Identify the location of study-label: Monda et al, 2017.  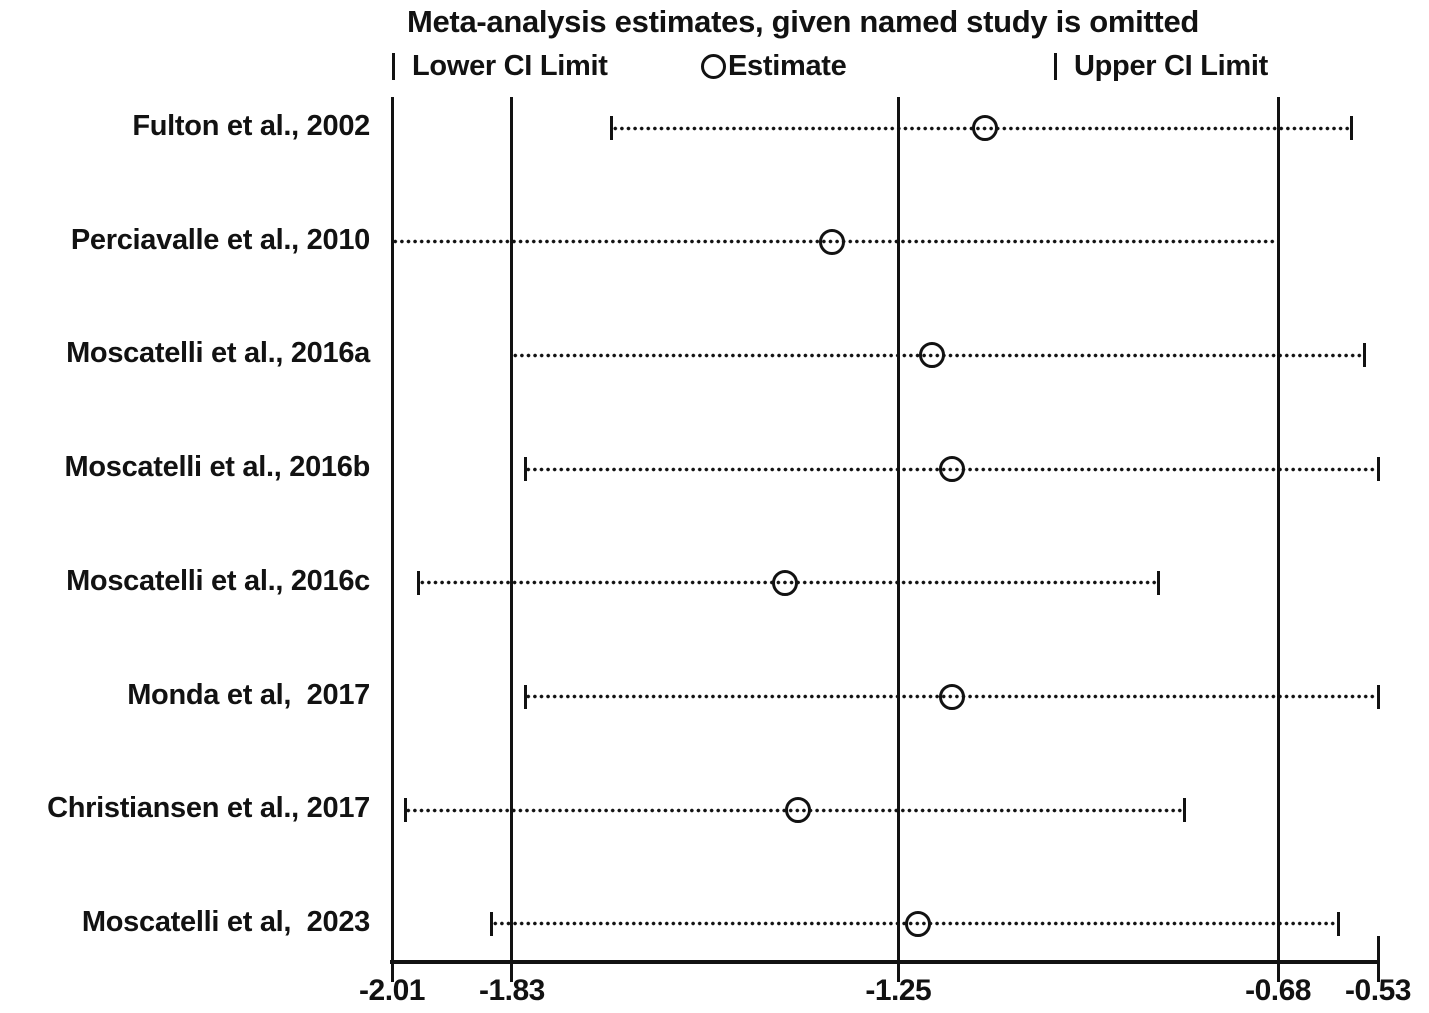
(248, 694).